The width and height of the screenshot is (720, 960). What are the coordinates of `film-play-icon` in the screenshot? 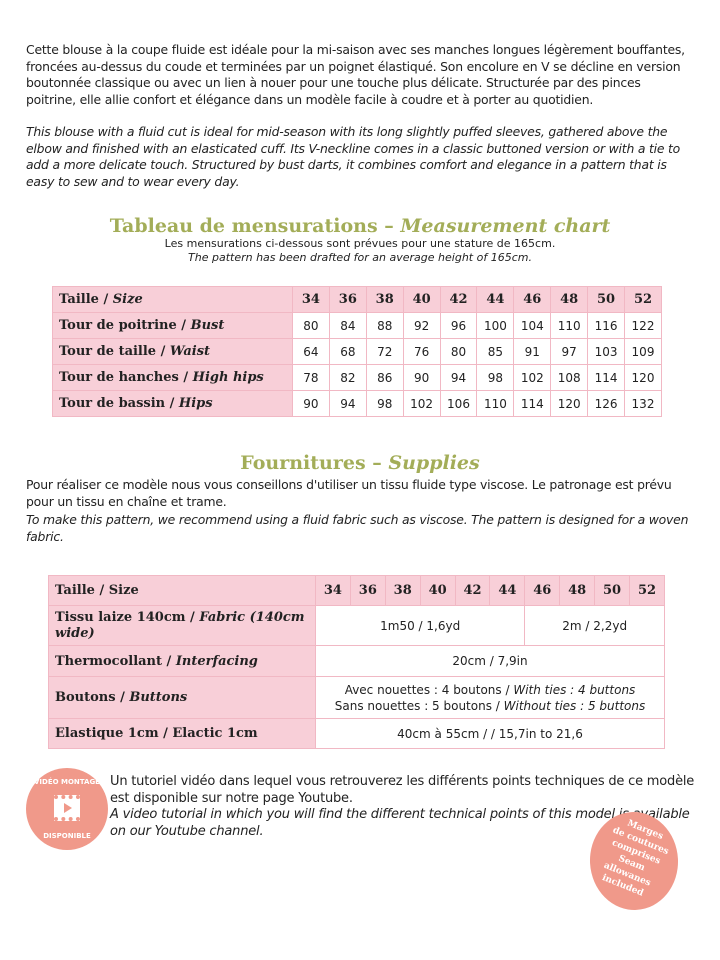 It's located at (67, 808).